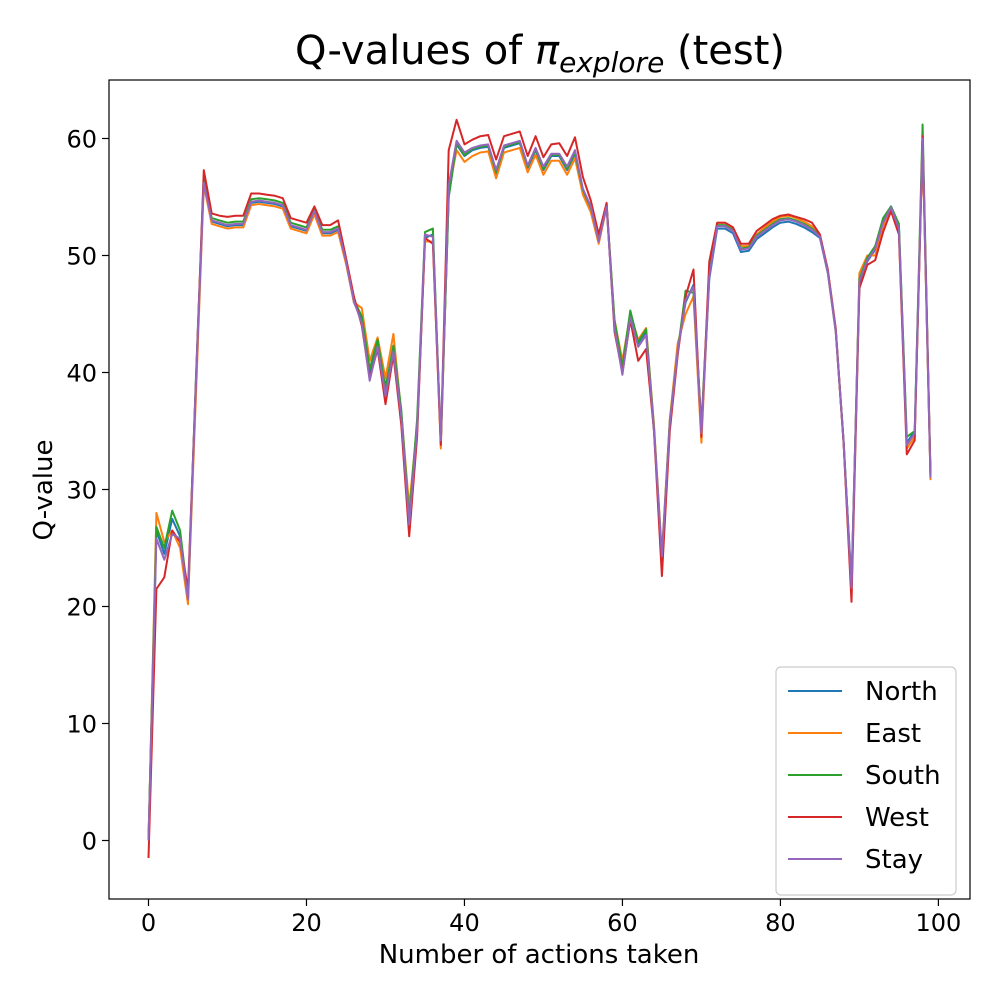 Image resolution: width=1000 pixels, height=1000 pixels. I want to click on legend-label-stay: Stay, so click(894, 860).